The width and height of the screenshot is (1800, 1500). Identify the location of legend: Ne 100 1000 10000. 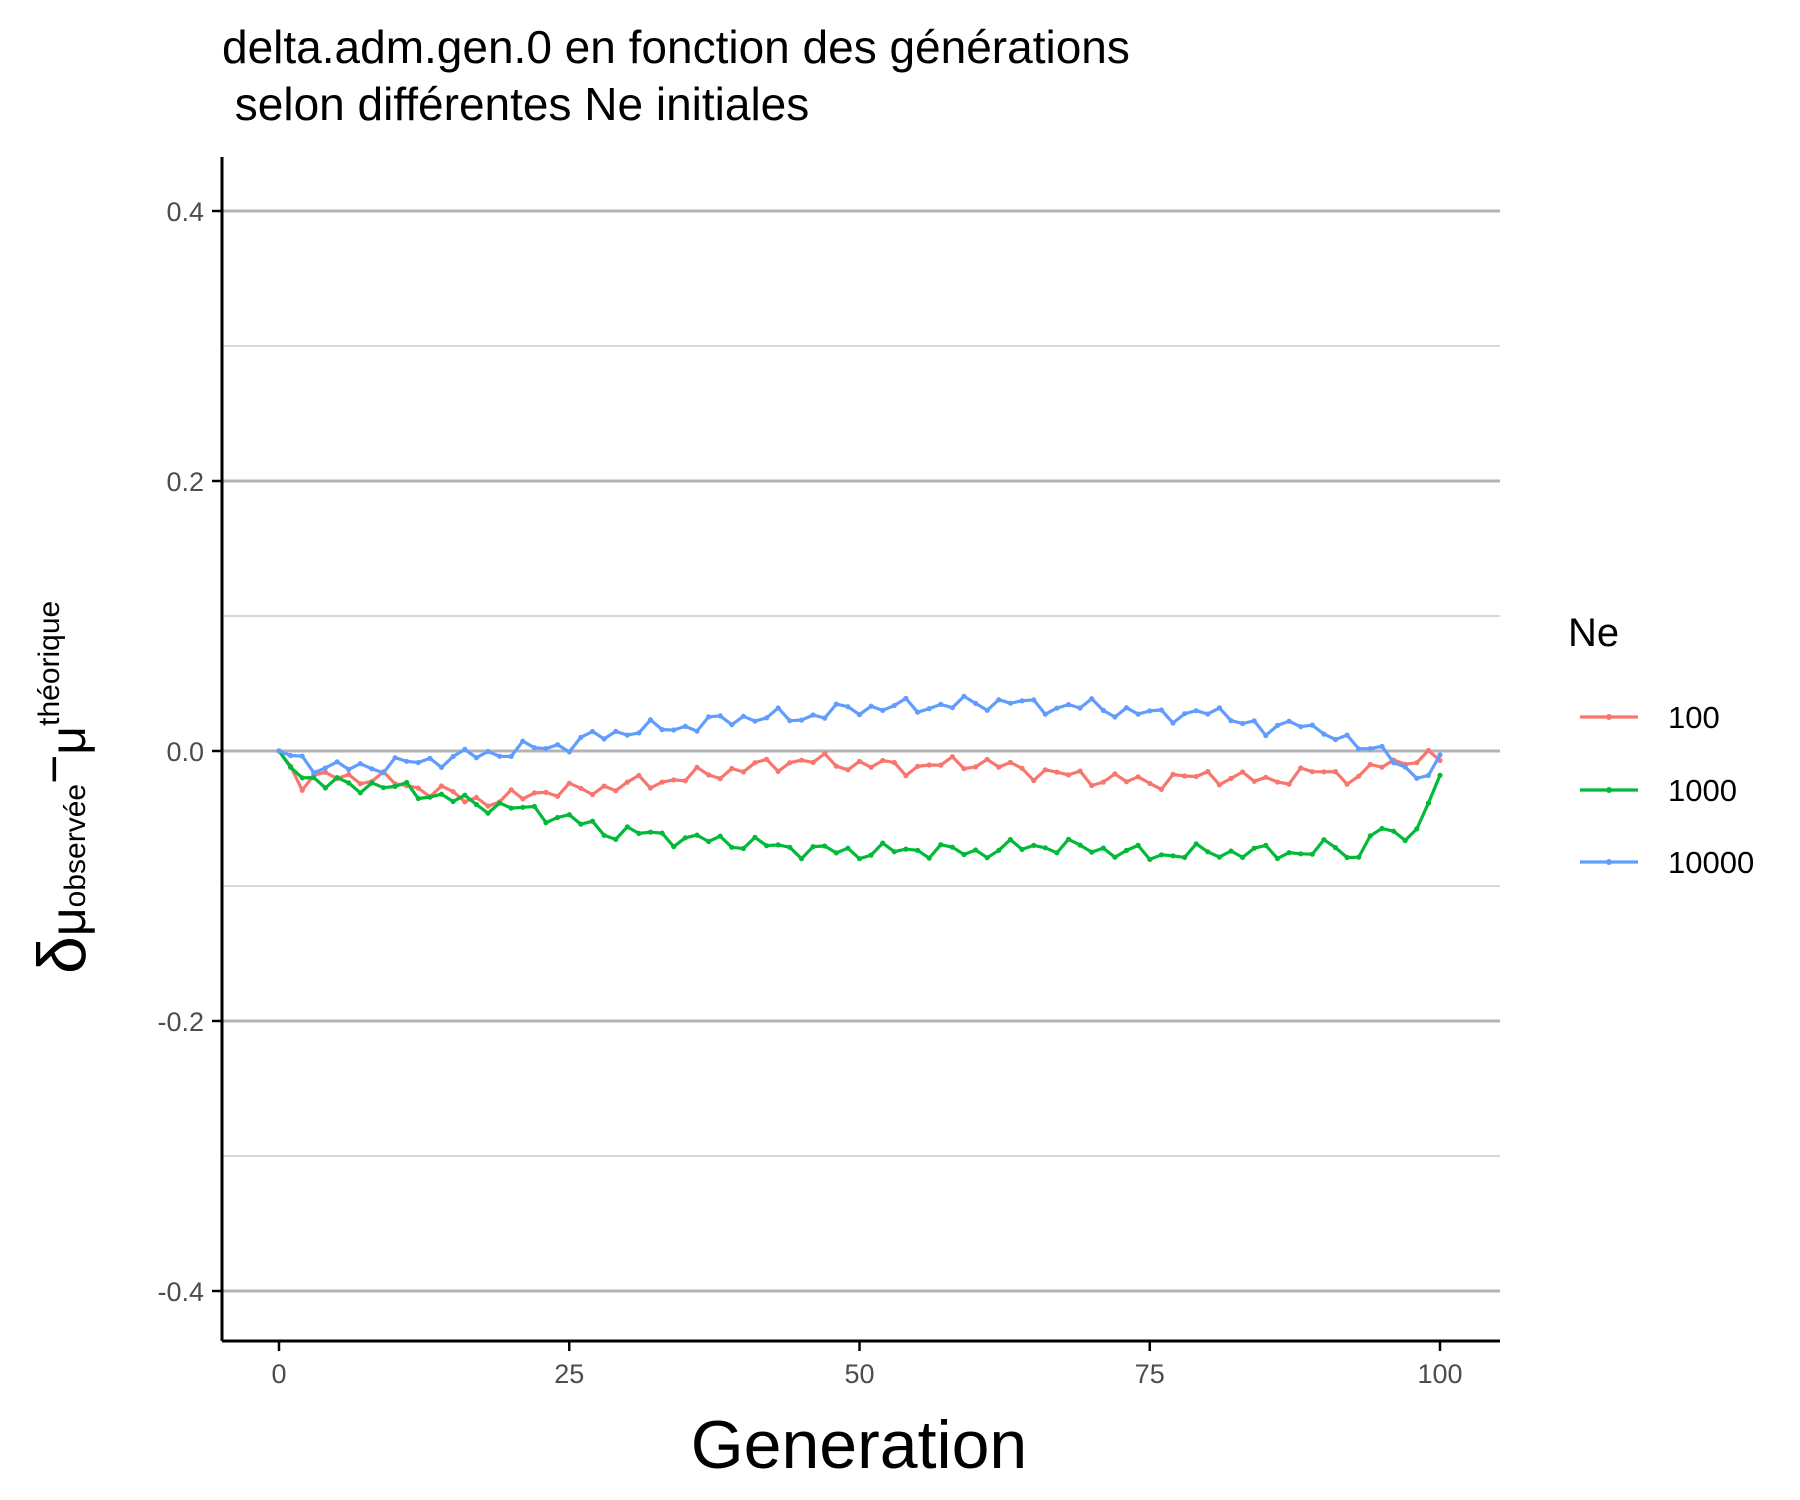
(1661, 745).